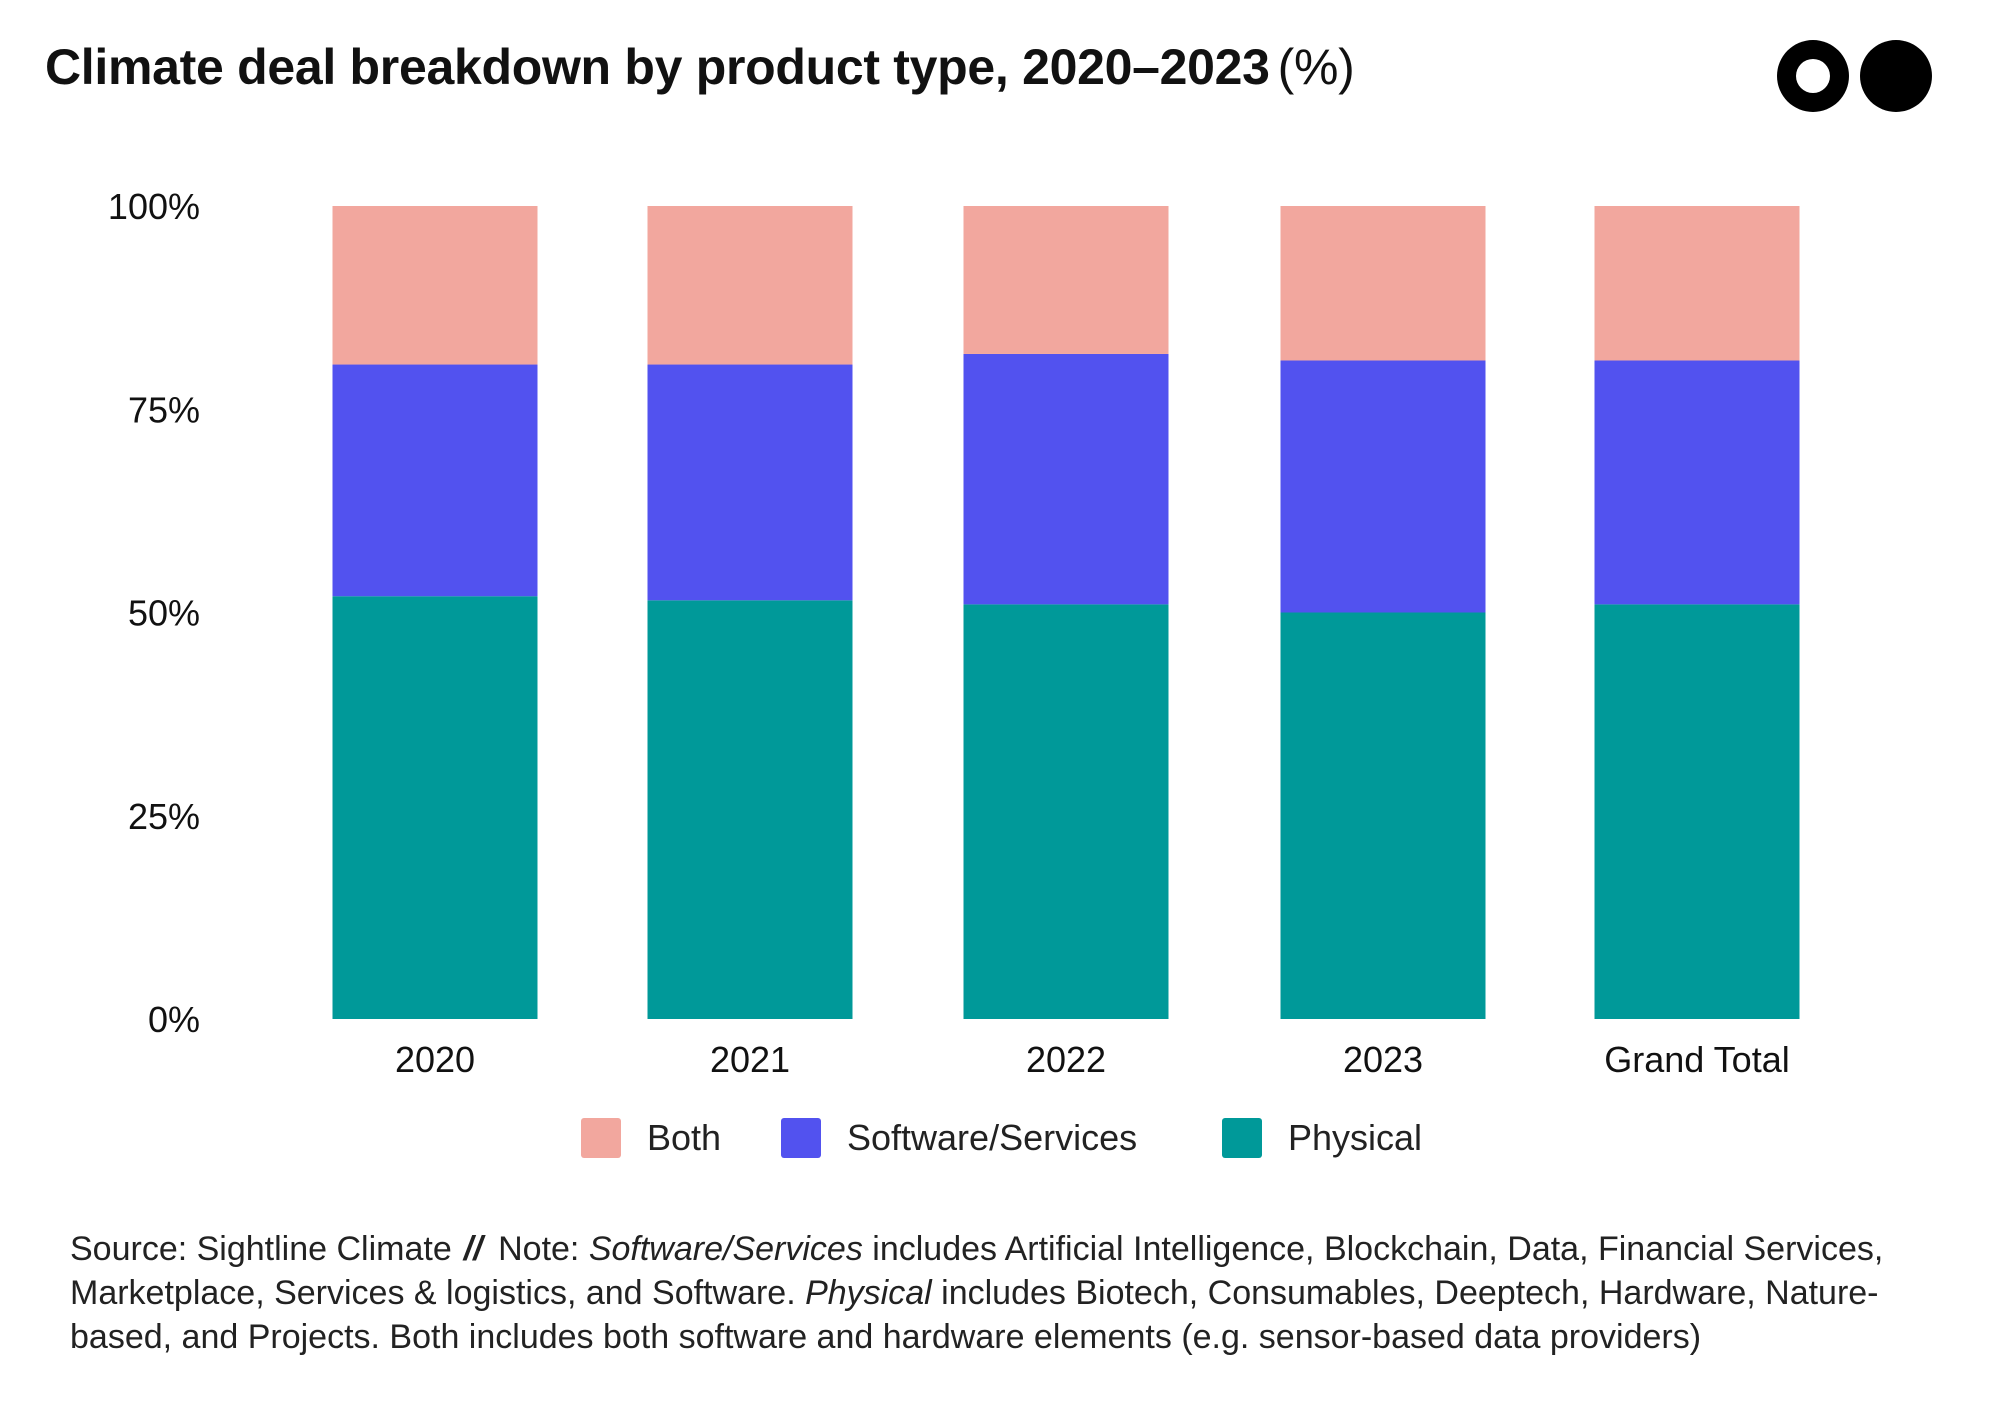  What do you see at coordinates (261, 1249) in the screenshot?
I see `source-text: Source: Sightline Climate` at bounding box center [261, 1249].